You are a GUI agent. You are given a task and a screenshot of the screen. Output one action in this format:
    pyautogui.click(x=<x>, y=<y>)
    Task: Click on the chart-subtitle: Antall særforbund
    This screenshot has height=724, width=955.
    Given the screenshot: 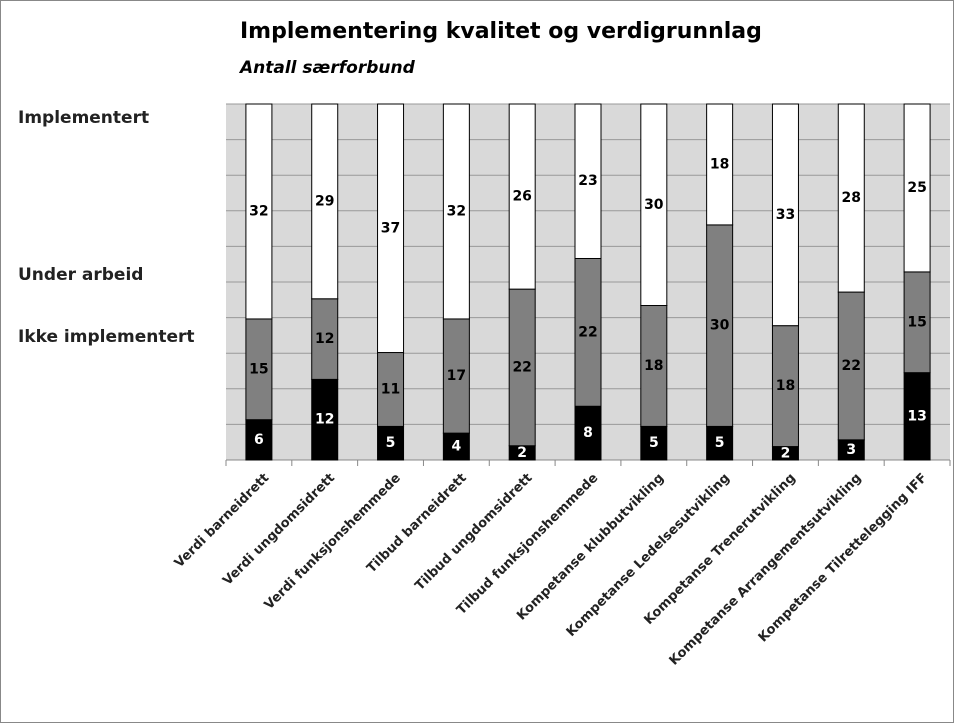 What is the action you would take?
    pyautogui.click(x=327, y=68)
    